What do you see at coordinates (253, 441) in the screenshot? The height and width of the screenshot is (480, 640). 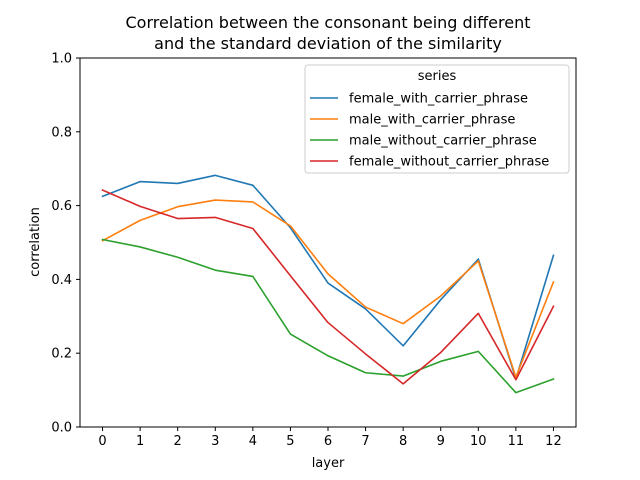 I see `x-tick-label: 4` at bounding box center [253, 441].